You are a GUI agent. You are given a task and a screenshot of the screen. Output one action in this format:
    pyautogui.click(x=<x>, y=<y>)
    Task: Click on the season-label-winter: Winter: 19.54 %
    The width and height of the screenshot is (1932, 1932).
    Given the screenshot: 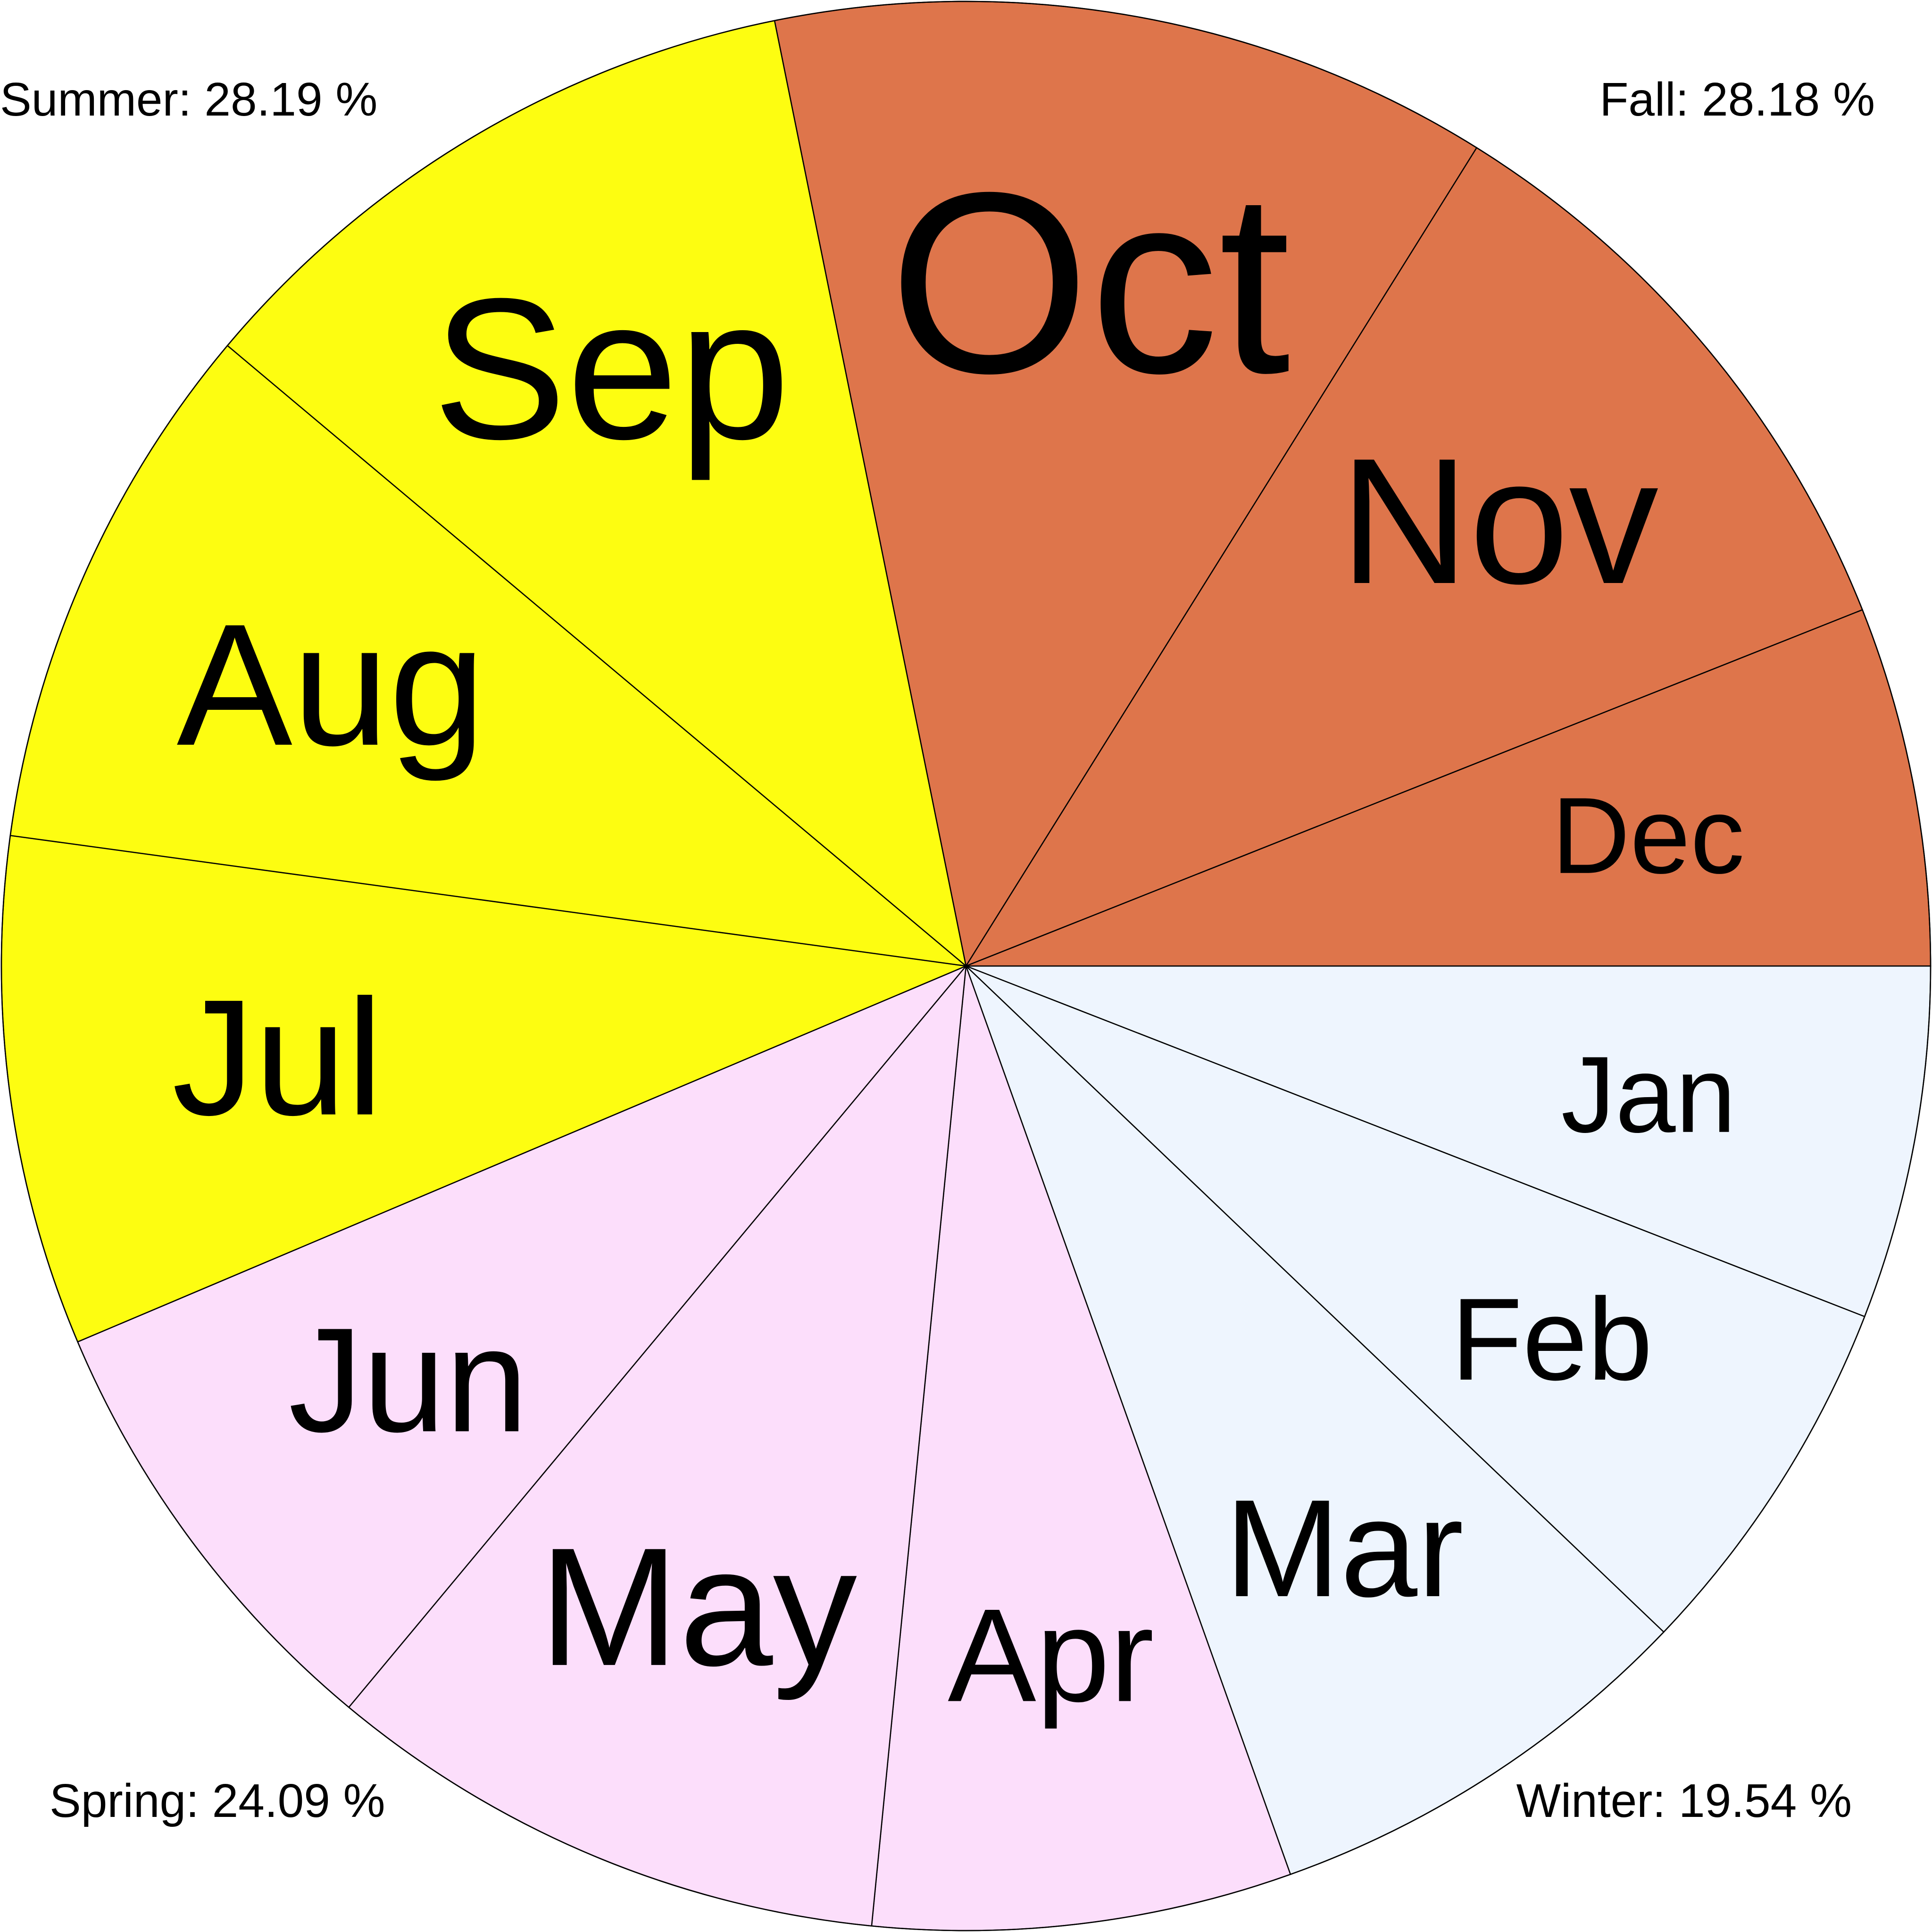 What is the action you would take?
    pyautogui.click(x=1684, y=1800)
    